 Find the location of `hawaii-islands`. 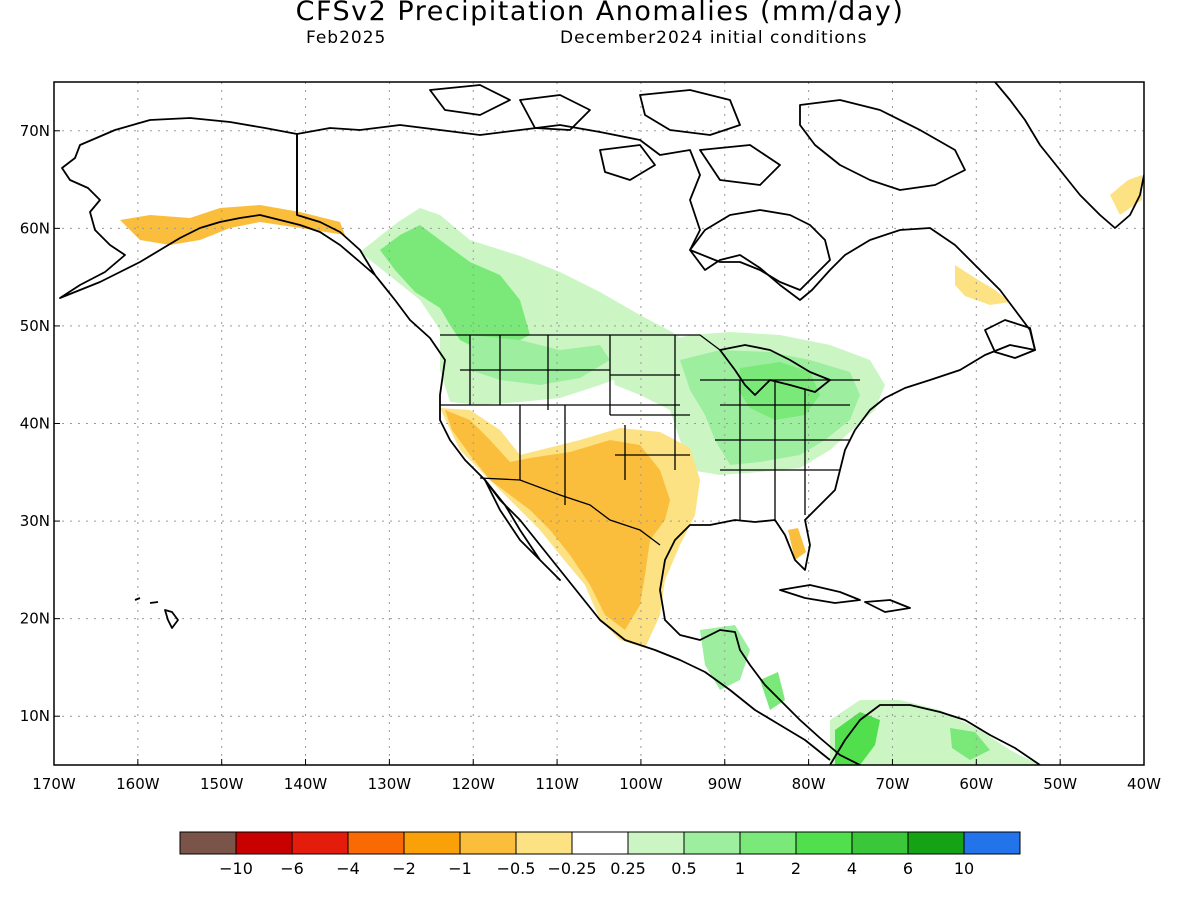

hawaii-islands is located at coordinates (156, 613).